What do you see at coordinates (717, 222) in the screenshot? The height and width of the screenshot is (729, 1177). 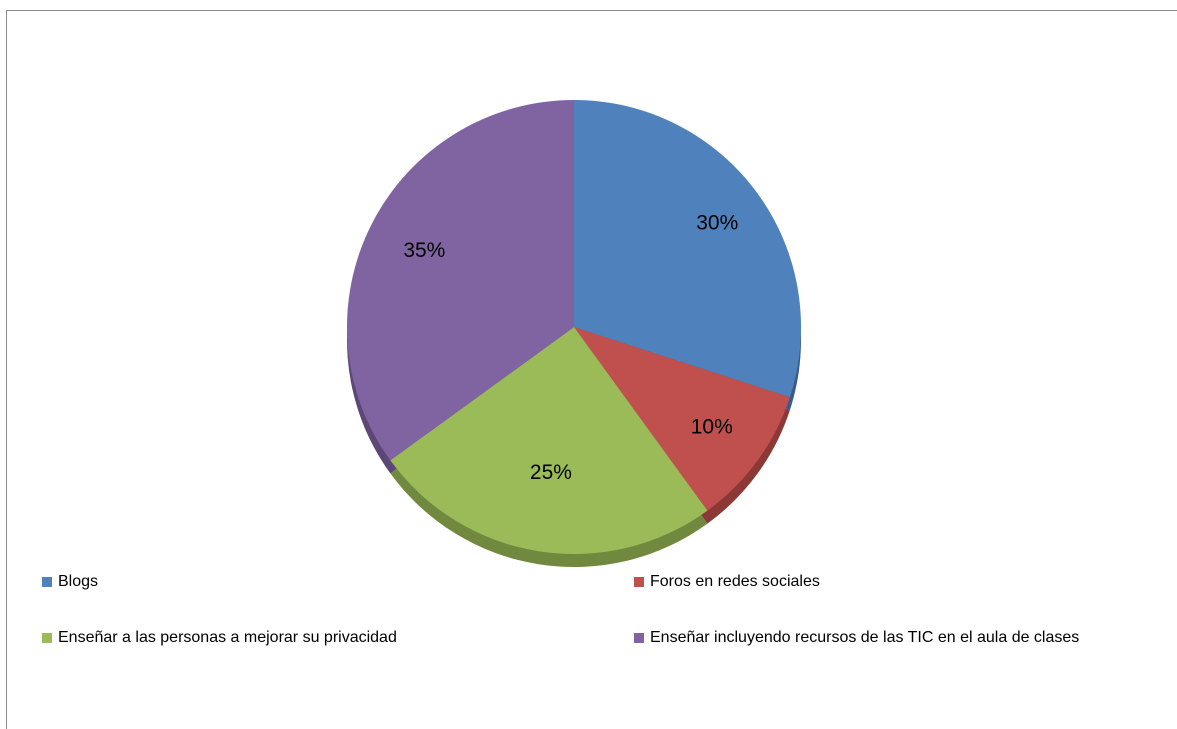 I see `pie-label-blogs: 30%` at bounding box center [717, 222].